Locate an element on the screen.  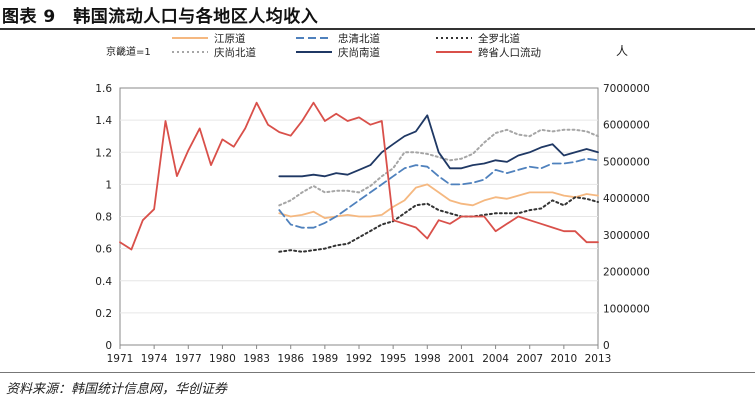
y-right-tick-label: 4000000 is located at coordinates (626, 199).